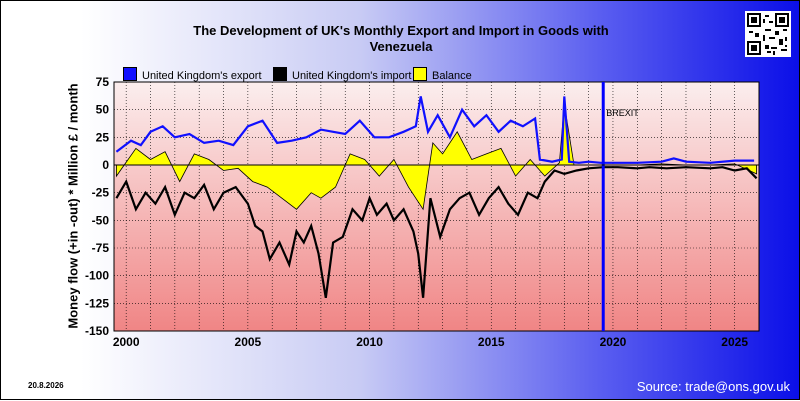 The image size is (800, 401). Describe the element at coordinates (734, 342) in the screenshot. I see `x-tick-label: 2025` at that location.